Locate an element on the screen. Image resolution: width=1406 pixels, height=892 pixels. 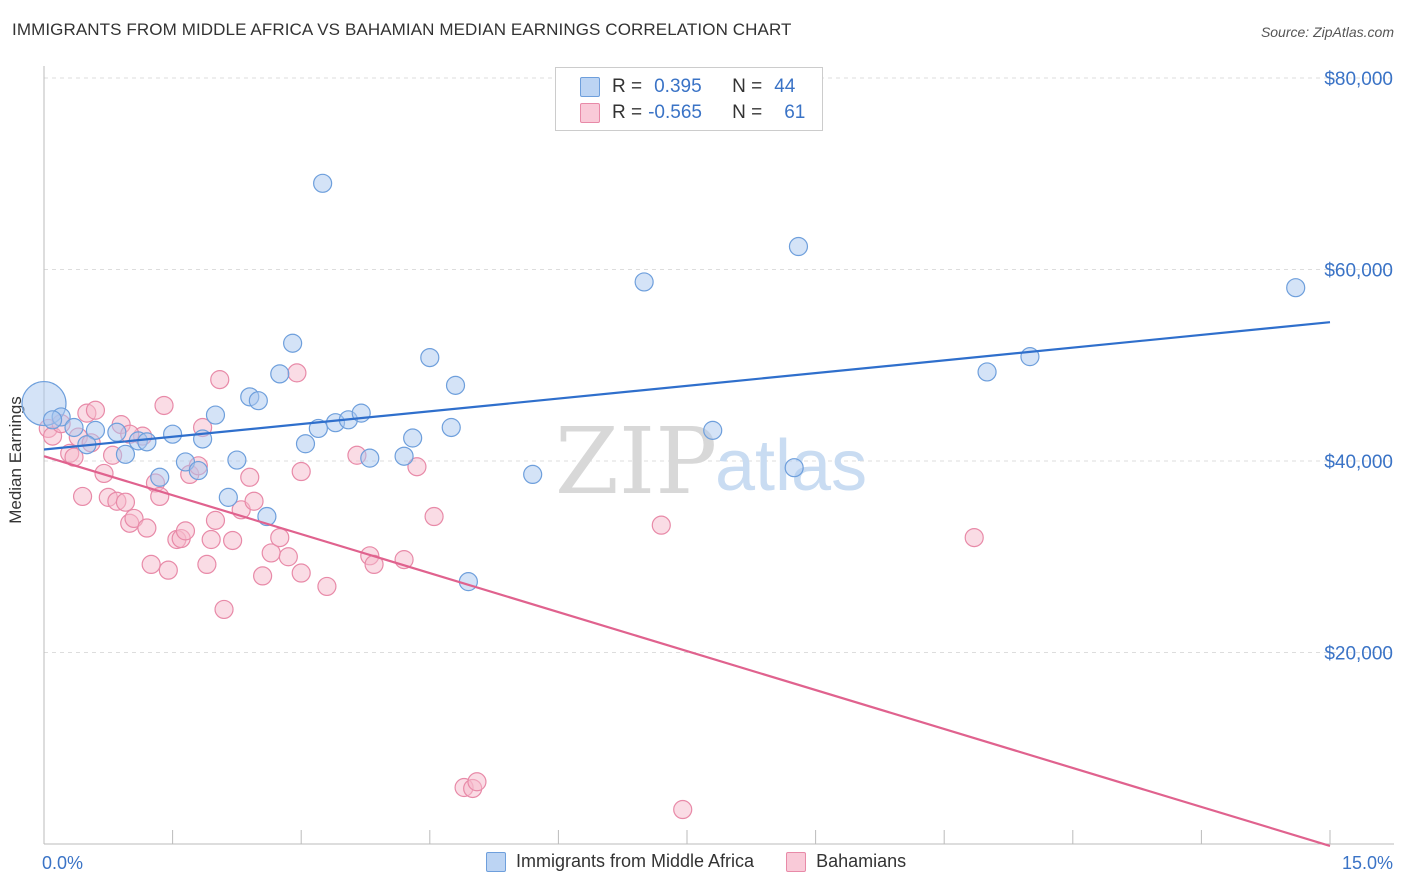
series-legend: Immigrants from Middle Africa Bahamians is located at coordinates (712, 861).